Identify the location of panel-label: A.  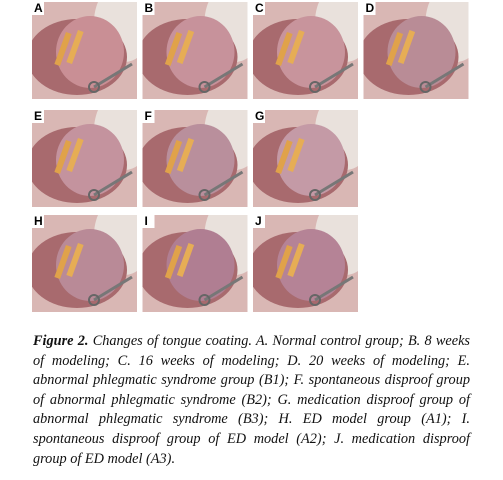
(38, 8).